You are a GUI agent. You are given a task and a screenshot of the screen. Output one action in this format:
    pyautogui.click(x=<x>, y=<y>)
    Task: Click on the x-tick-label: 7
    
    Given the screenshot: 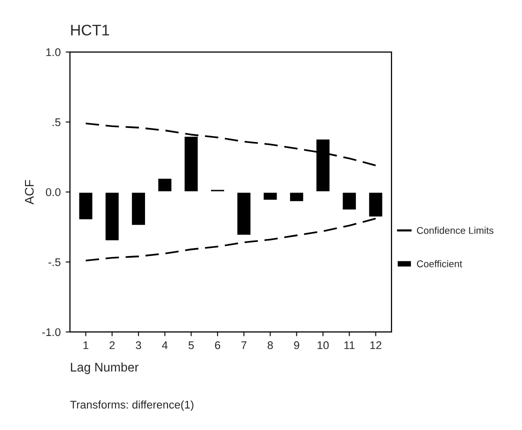 What is the action you would take?
    pyautogui.click(x=243, y=345)
    